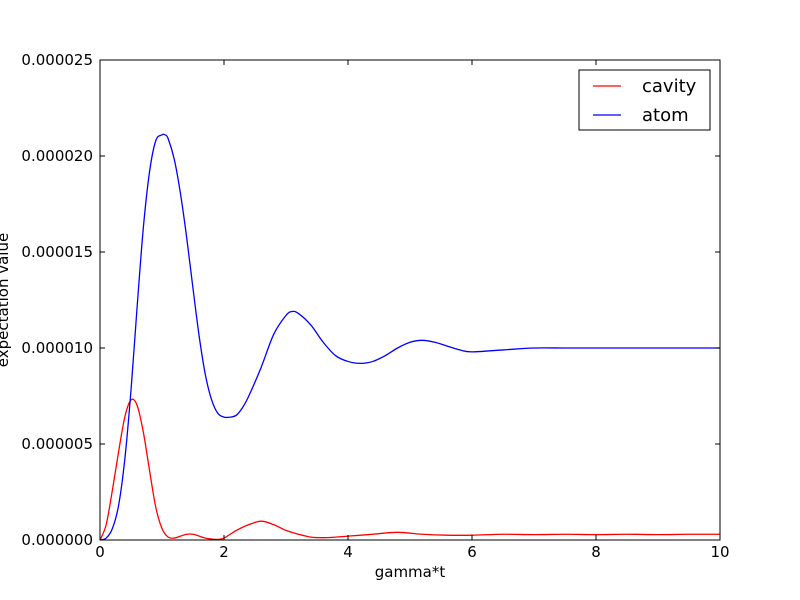 This screenshot has width=800, height=600. What do you see at coordinates (6, 300) in the screenshot?
I see `y-axis-label: expectation value` at bounding box center [6, 300].